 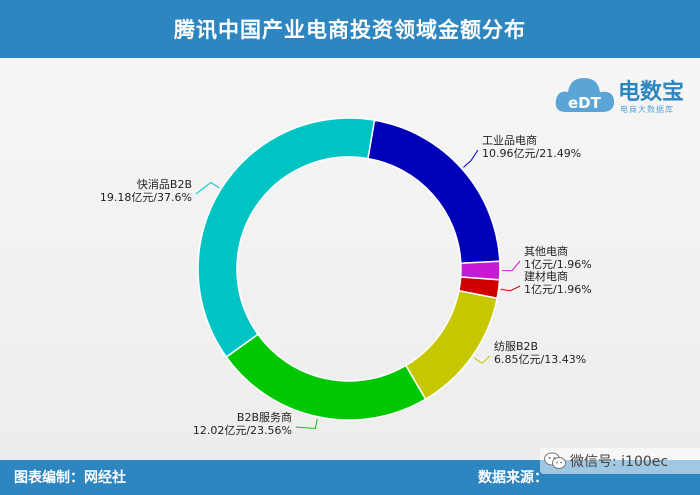 I want to click on slice-value-label-4: 6.85亿元/13.43%, so click(x=540, y=359).